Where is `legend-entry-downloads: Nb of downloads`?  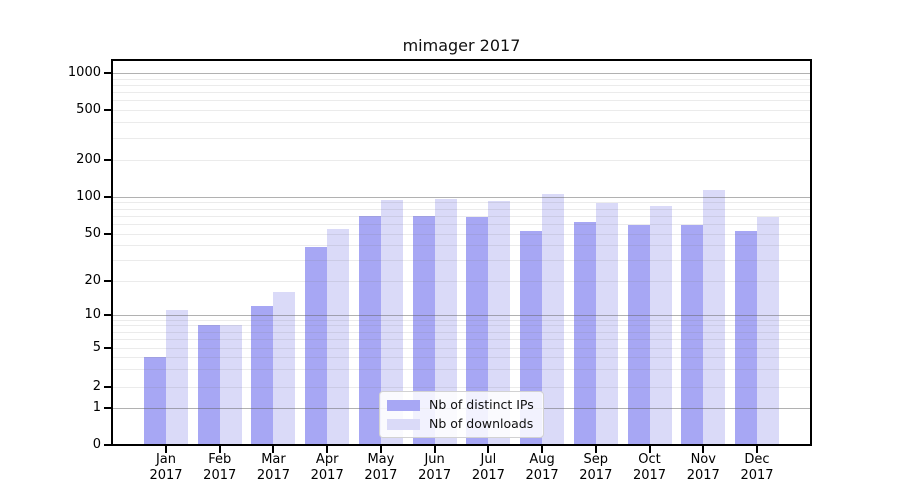
legend-entry-downloads: Nb of downloads is located at coordinates (460, 424).